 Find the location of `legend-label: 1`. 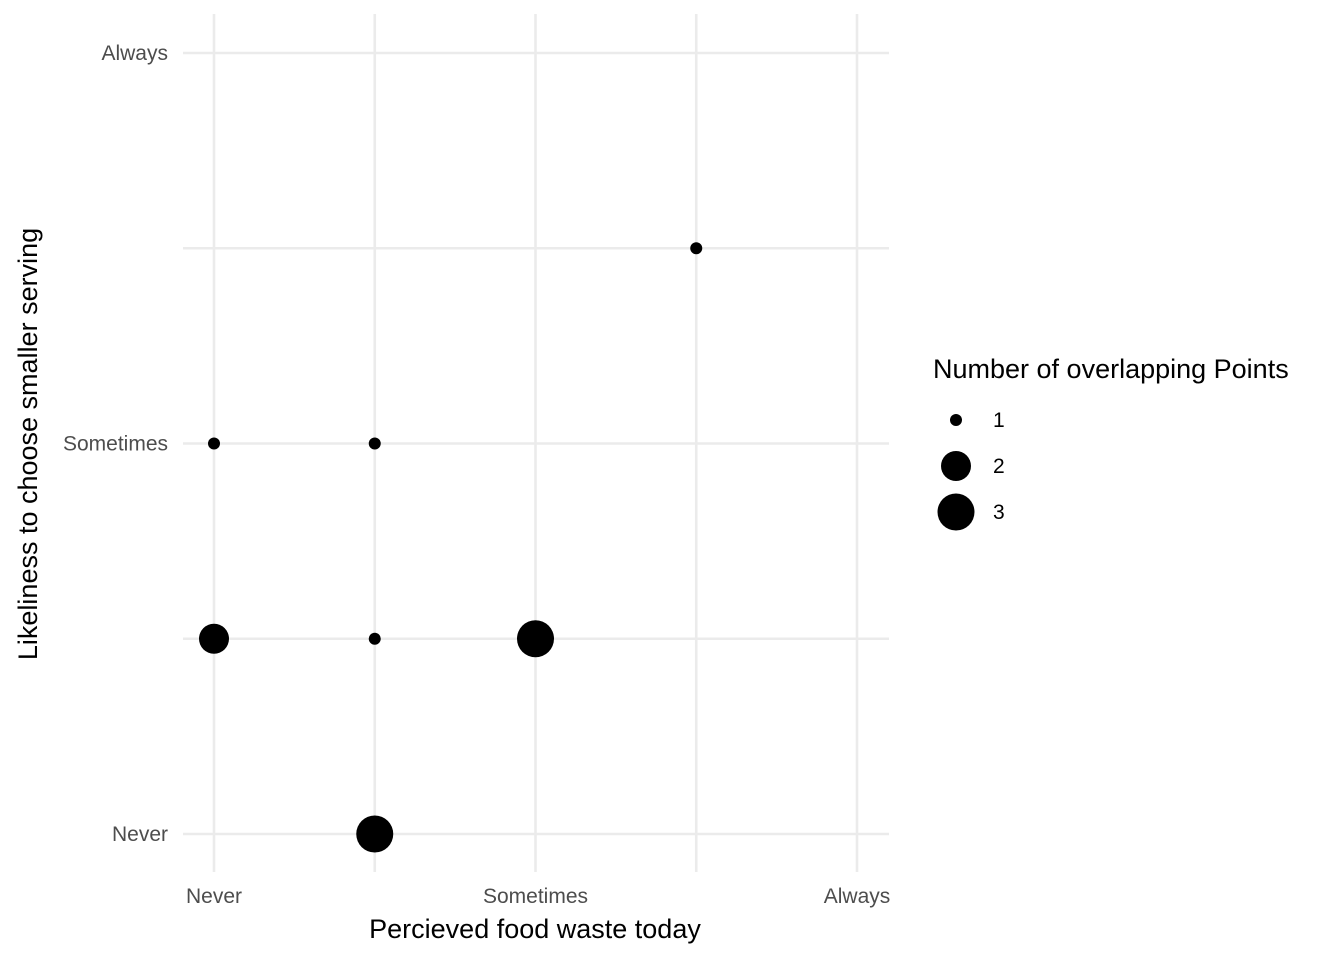

legend-label: 1 is located at coordinates (999, 420).